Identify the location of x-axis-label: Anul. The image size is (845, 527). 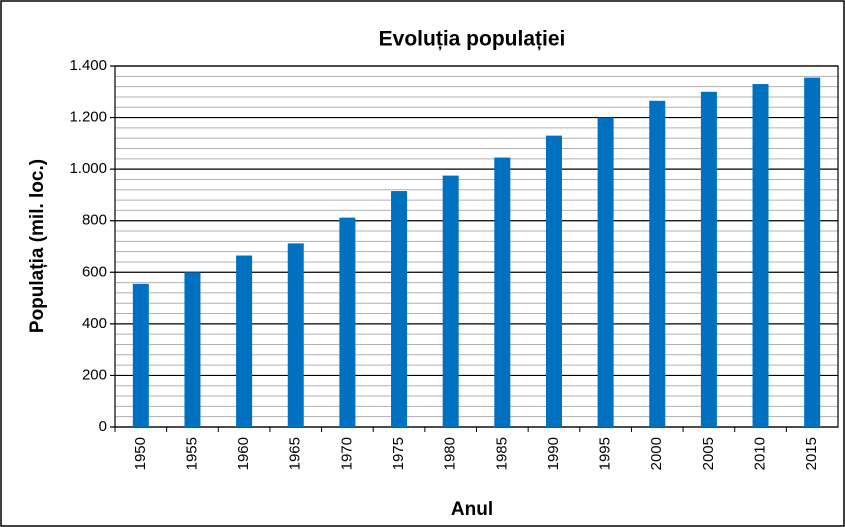
(472, 509).